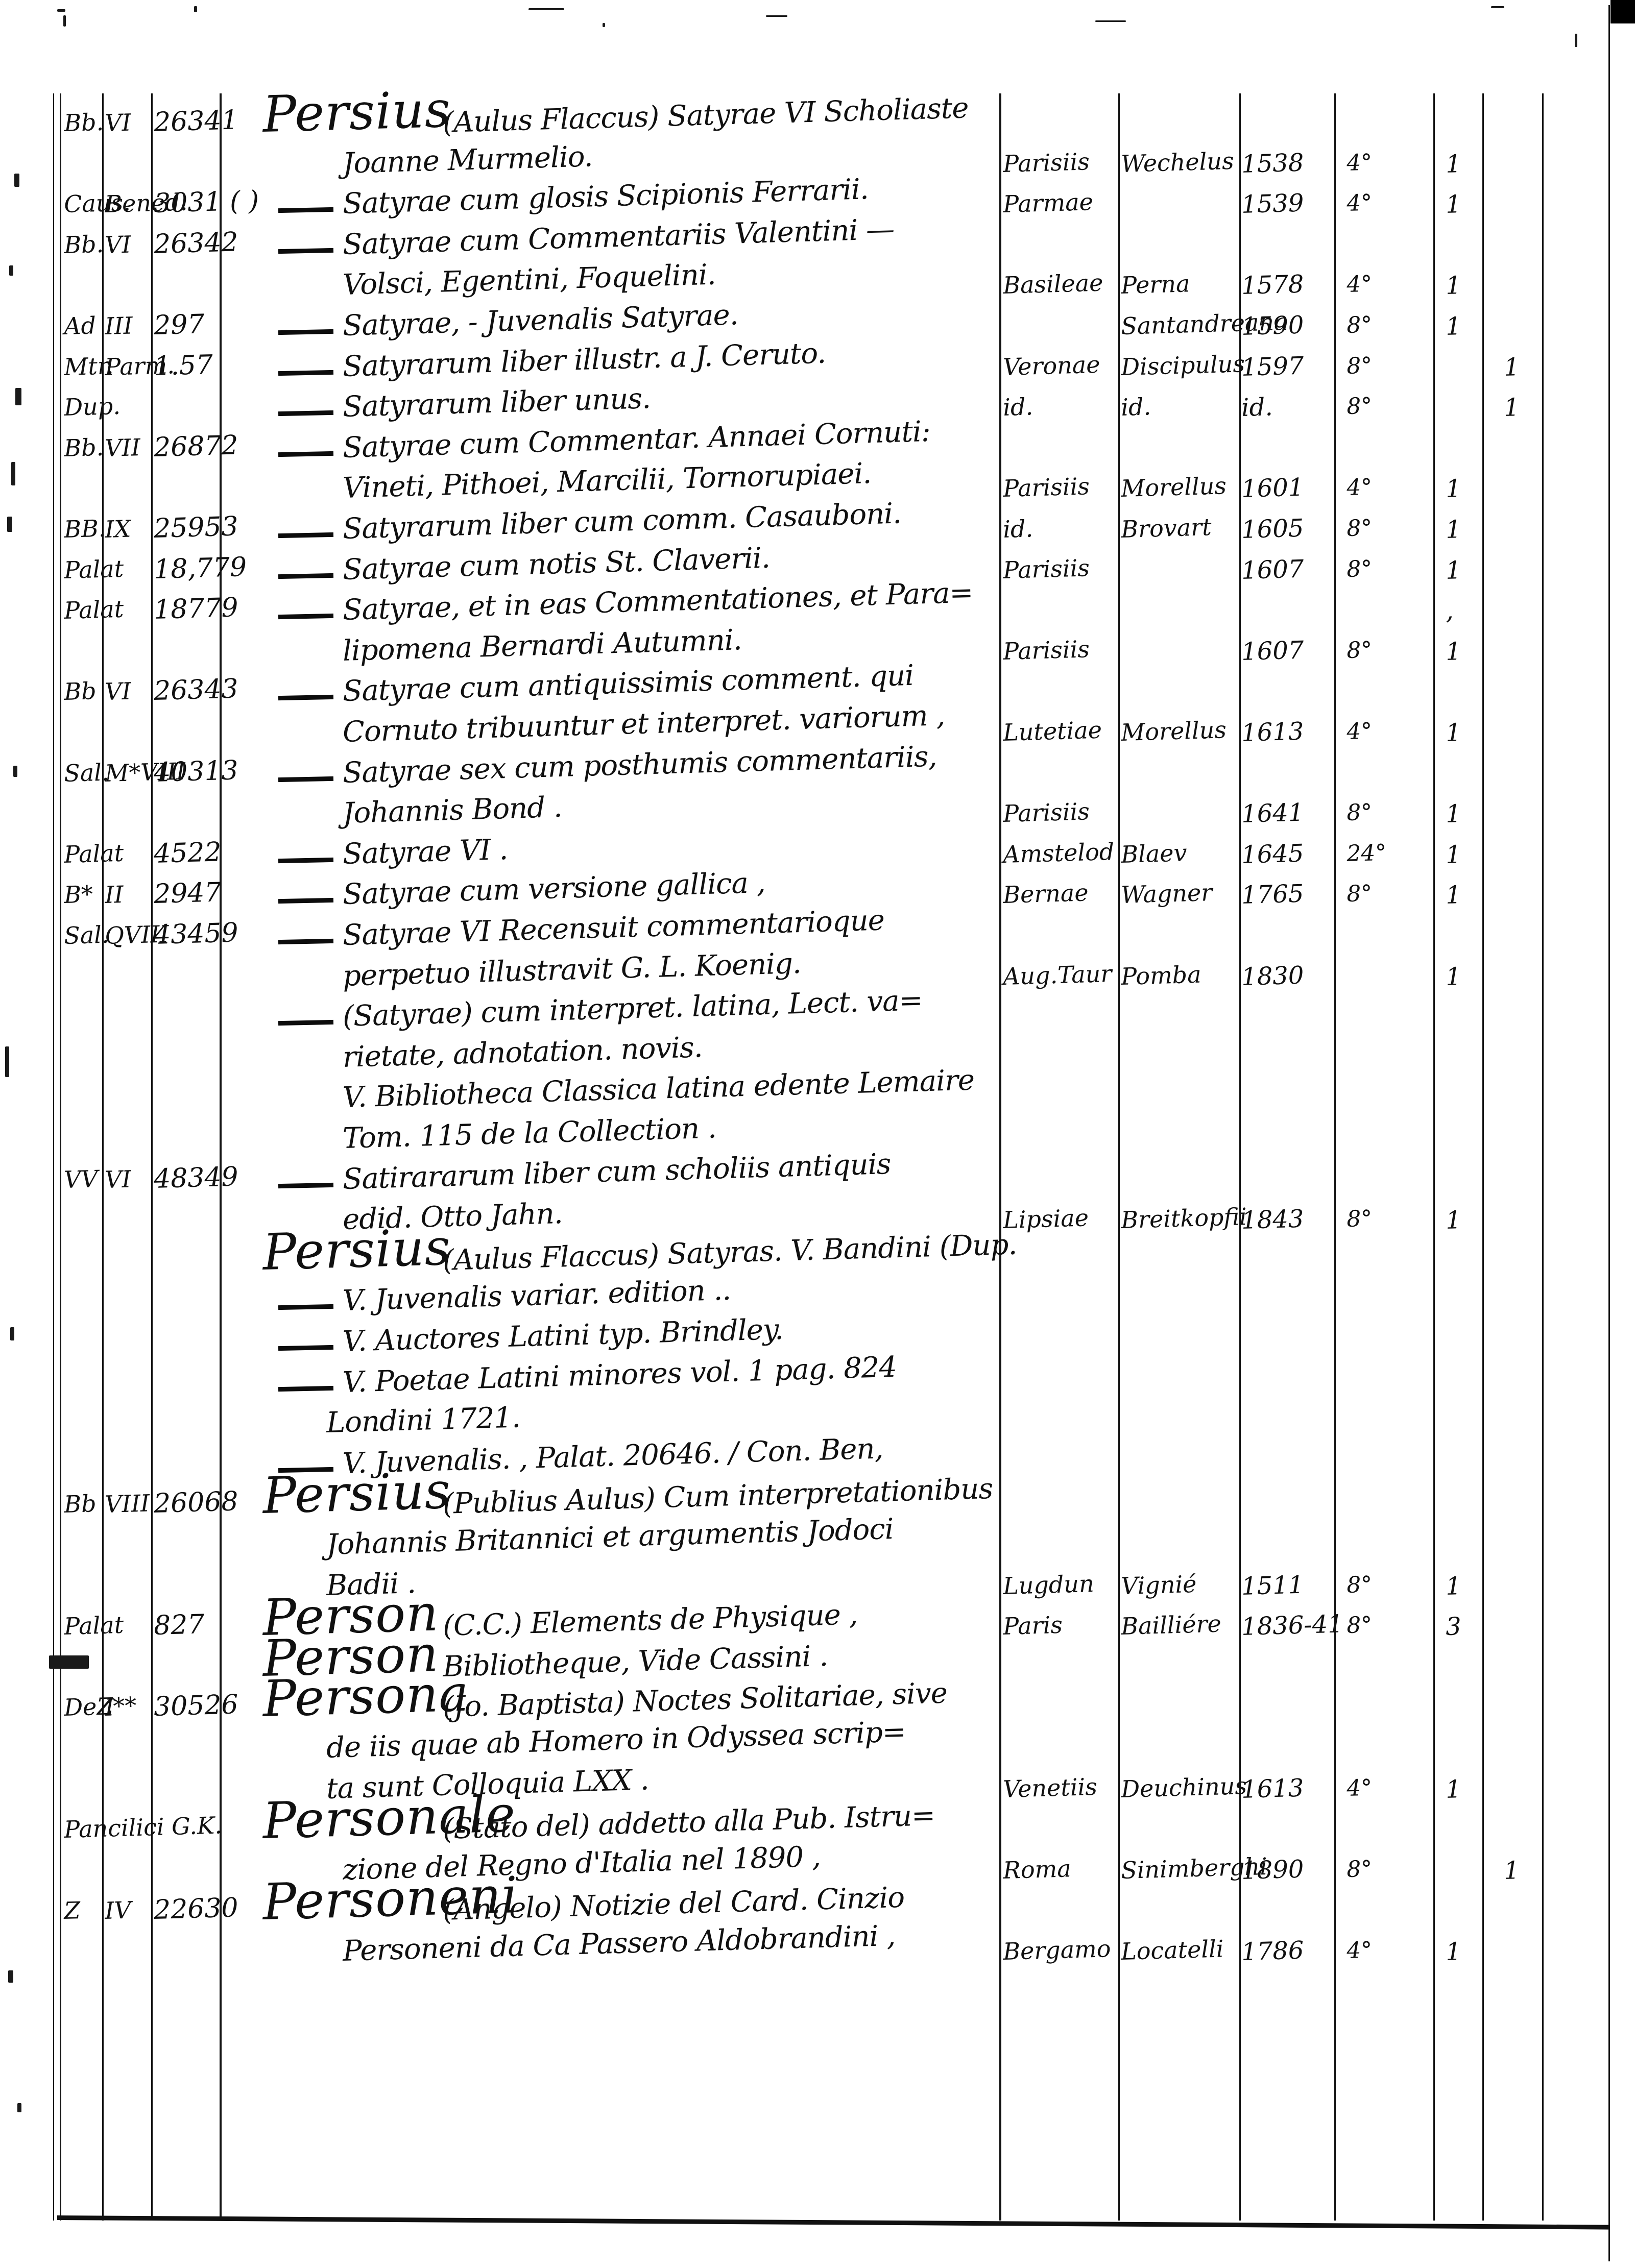 The height and width of the screenshot is (2268, 1635). I want to click on publisher-cell: Deuchinus, so click(1183, 1787).